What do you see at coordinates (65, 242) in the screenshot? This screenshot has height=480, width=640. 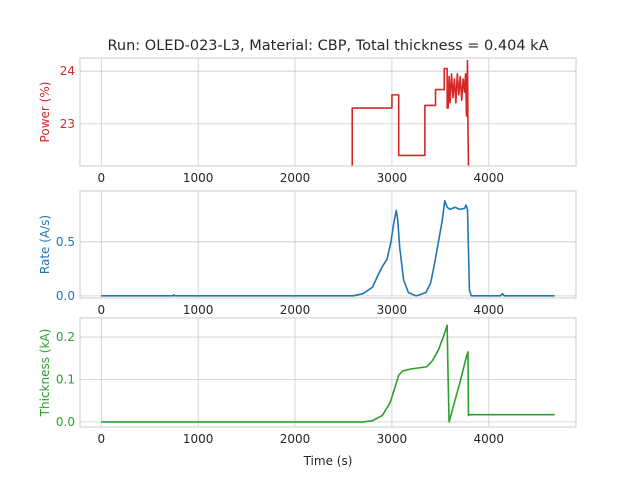 I see `y-tick-label: 0.5` at bounding box center [65, 242].